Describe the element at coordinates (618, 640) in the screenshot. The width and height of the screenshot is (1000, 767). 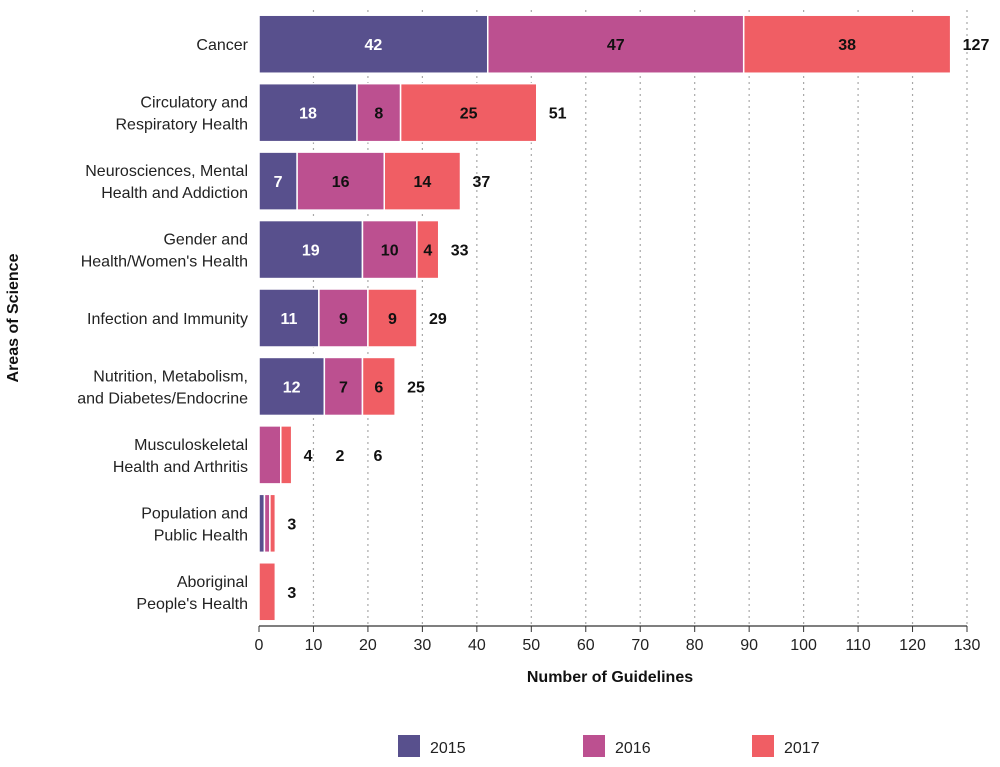
I see `x-ticks: 0 10 20 30 40 50 60 70 80 90 100 110 120 130` at that location.